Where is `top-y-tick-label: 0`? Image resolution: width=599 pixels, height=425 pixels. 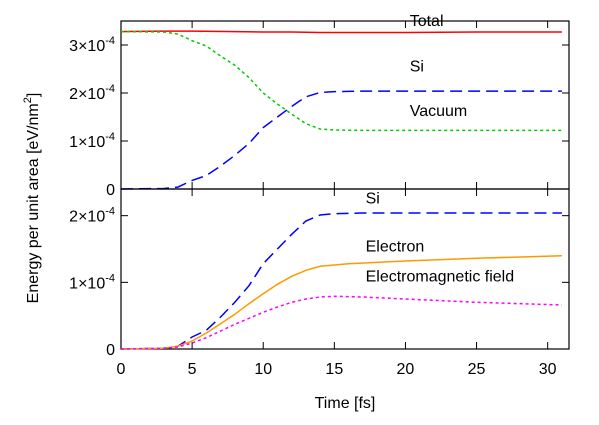
top-y-tick-label: 0 is located at coordinates (110, 190).